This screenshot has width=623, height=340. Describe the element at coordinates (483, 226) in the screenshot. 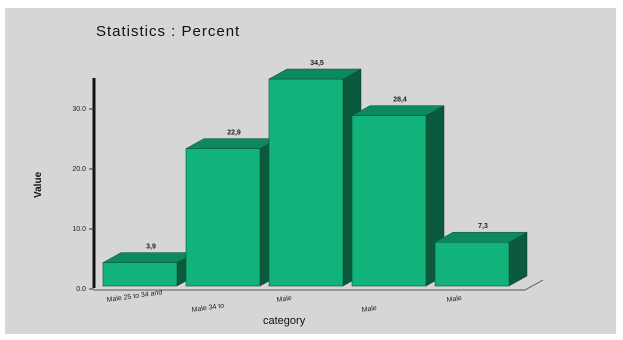

I see `data-label: 7,3` at that location.